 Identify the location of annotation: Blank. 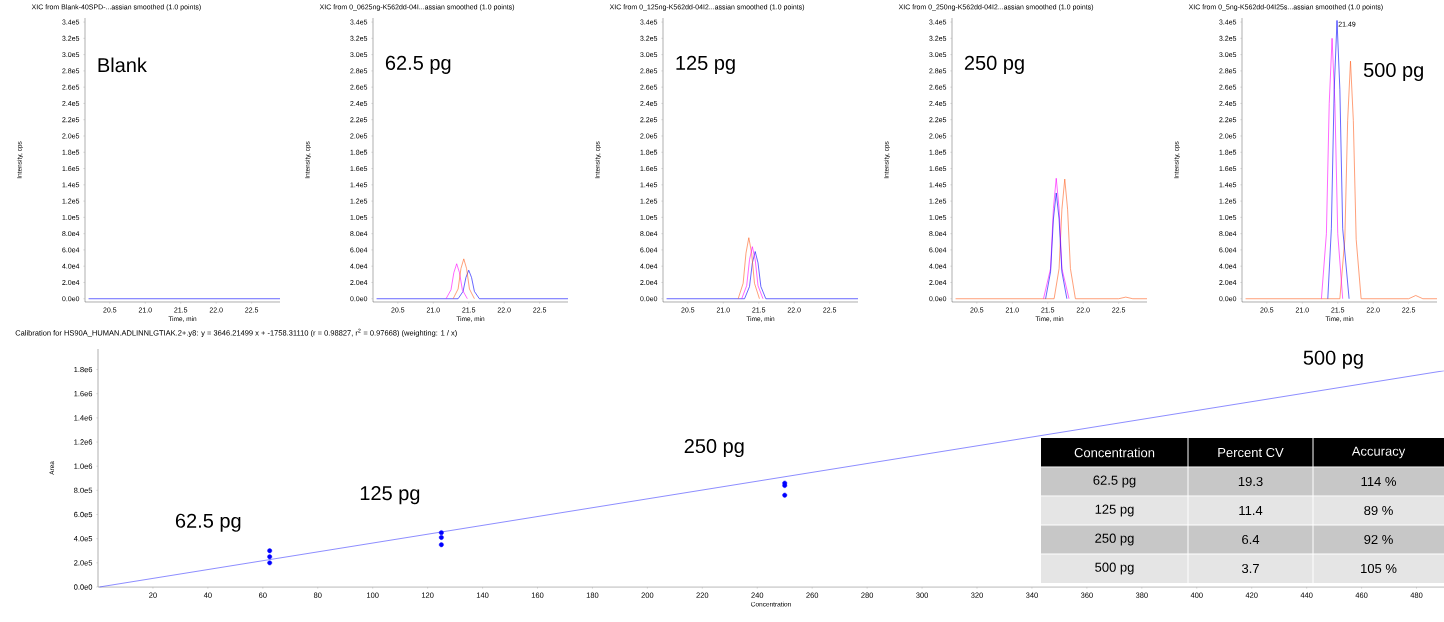
(122, 65).